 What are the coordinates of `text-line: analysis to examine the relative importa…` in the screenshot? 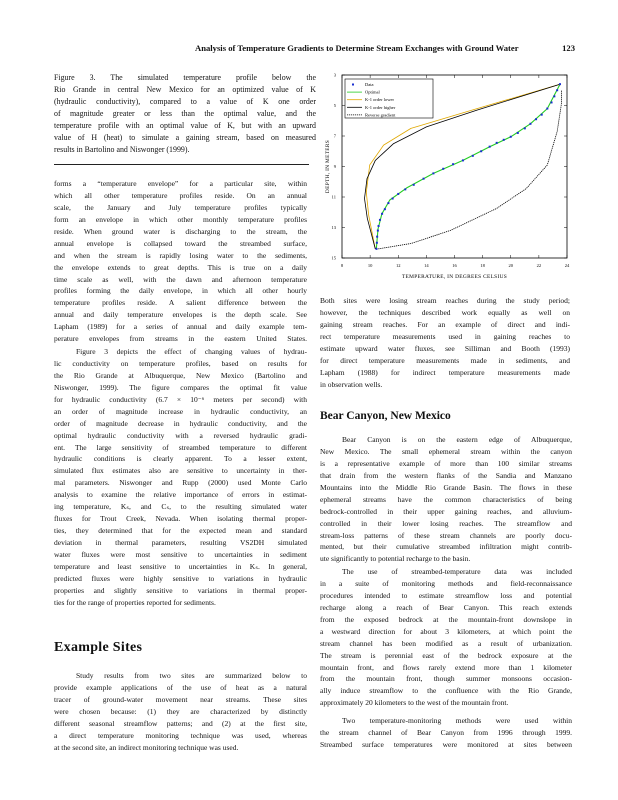 It's located at (180, 495).